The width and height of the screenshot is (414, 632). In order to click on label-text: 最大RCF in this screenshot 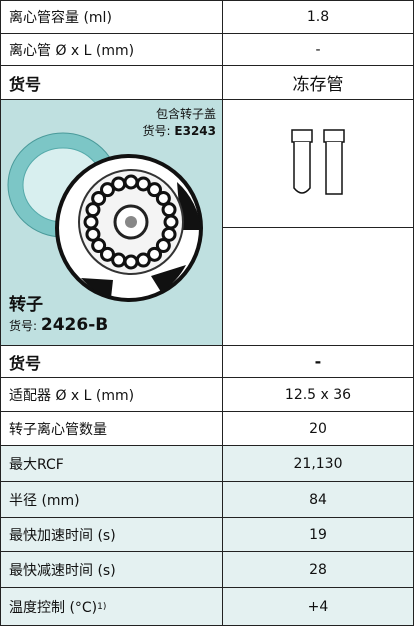, I will do `click(36, 464)`.